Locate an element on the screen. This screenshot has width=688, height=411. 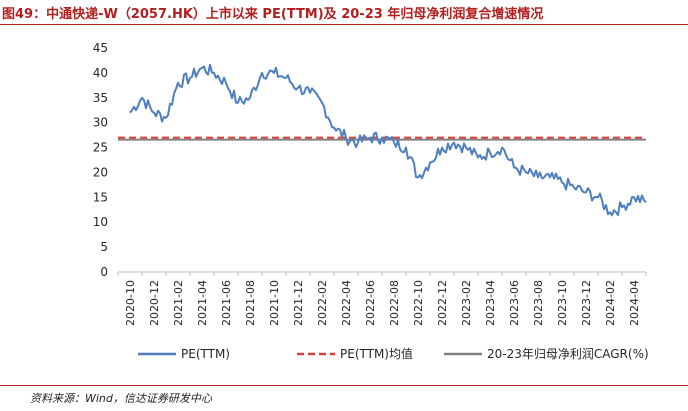
x-tick-label: 2021-12 is located at coordinates (298, 303).